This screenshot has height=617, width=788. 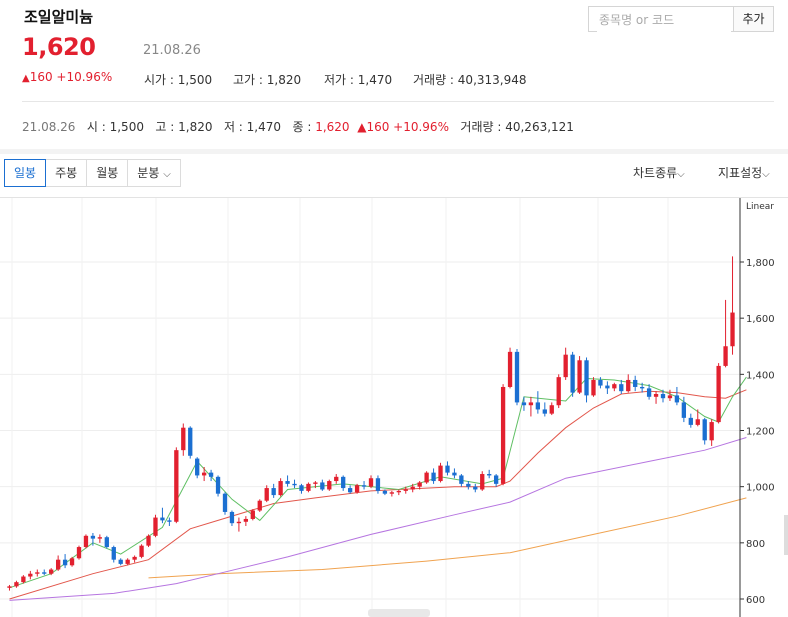 I want to click on chart-top-border, so click(x=394, y=197).